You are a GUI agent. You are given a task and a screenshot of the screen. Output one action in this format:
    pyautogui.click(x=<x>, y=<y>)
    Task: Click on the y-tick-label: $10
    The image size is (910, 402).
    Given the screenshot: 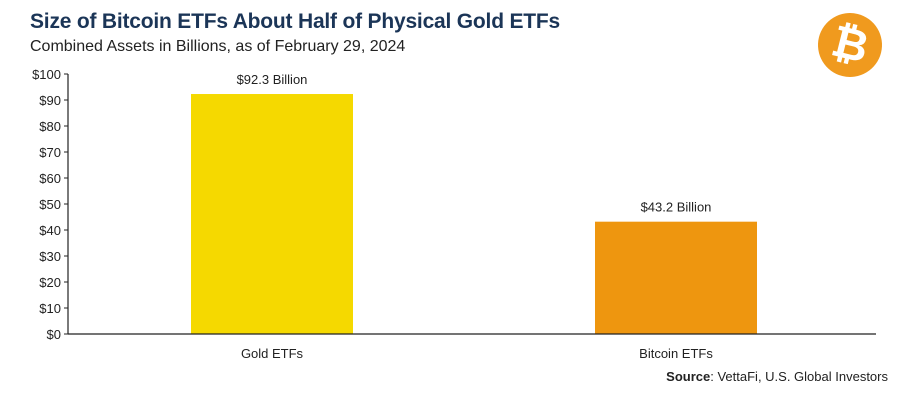 What is the action you would take?
    pyautogui.click(x=50, y=308)
    